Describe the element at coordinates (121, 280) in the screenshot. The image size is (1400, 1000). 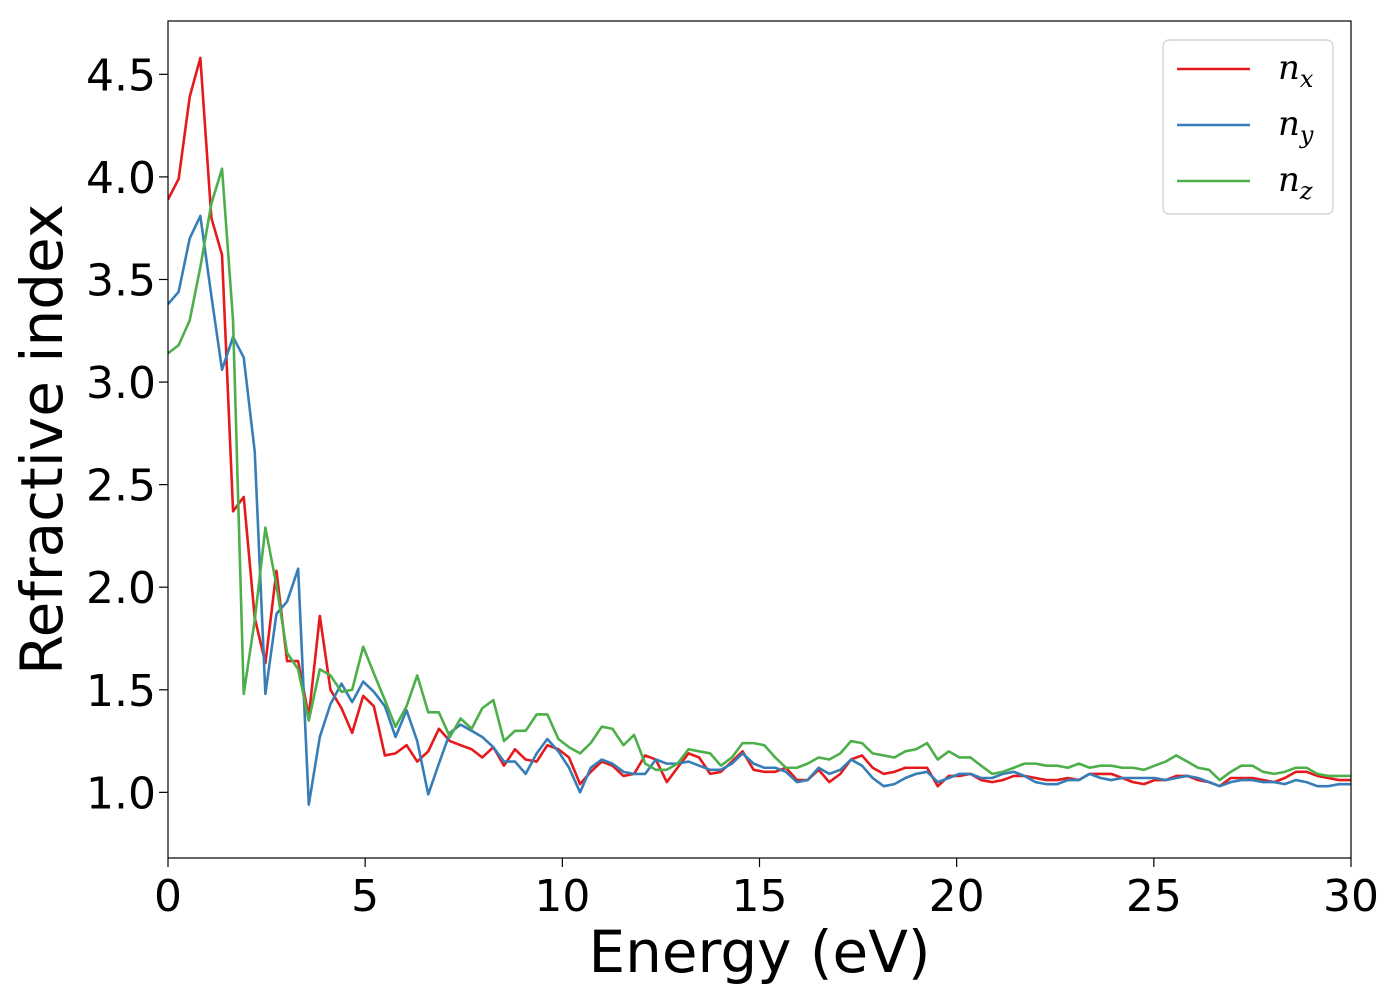
I see `y-tick-label: 3.5` at that location.